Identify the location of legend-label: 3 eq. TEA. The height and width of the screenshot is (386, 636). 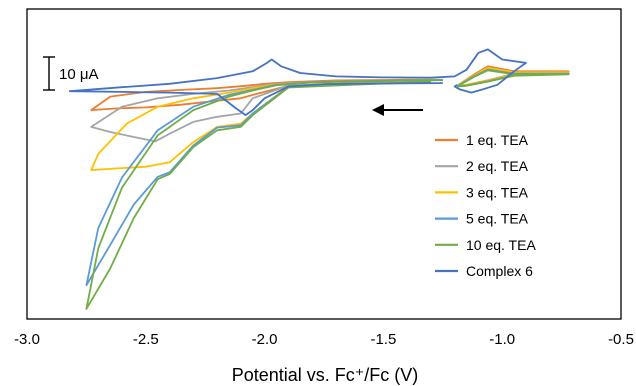
(497, 192).